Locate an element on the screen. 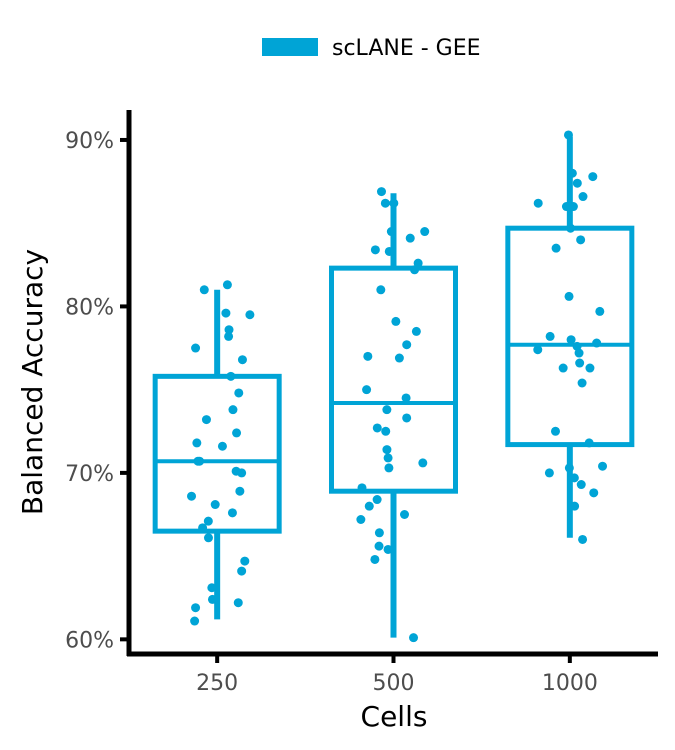  y-tick-label: 70% is located at coordinates (89, 474).